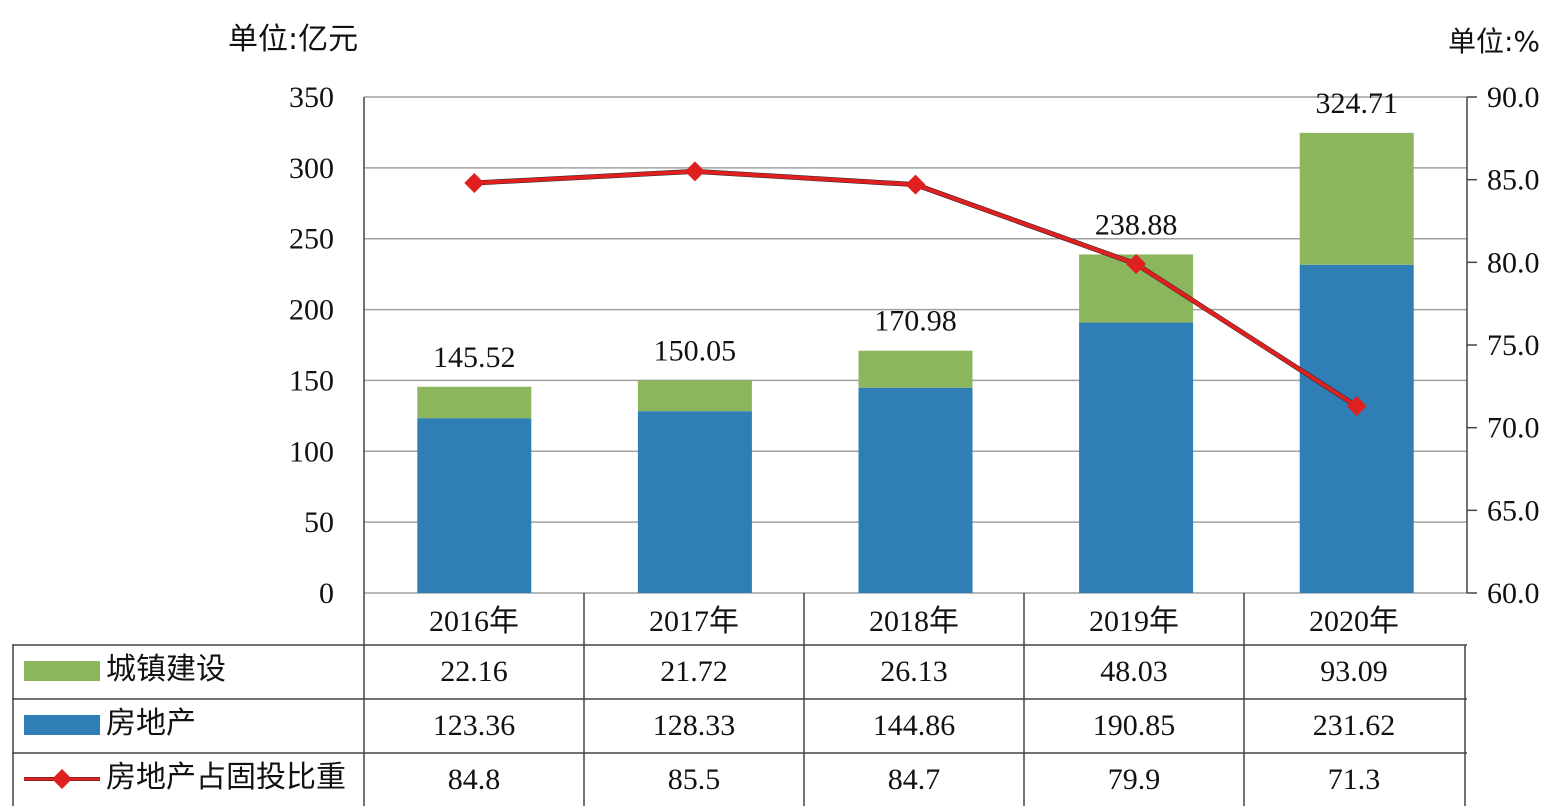  I want to click on legend-item-urban: 城镇建设, so click(188, 672).